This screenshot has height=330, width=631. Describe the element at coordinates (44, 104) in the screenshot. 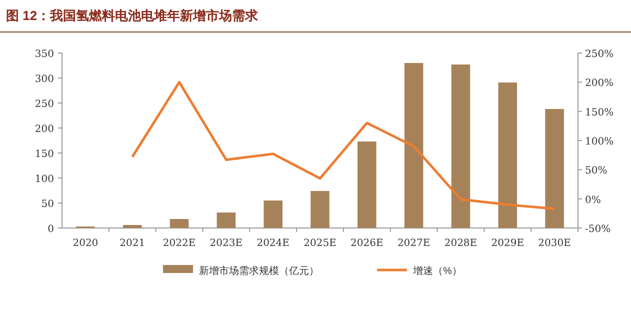

I see `y-tick-label: 250` at that location.